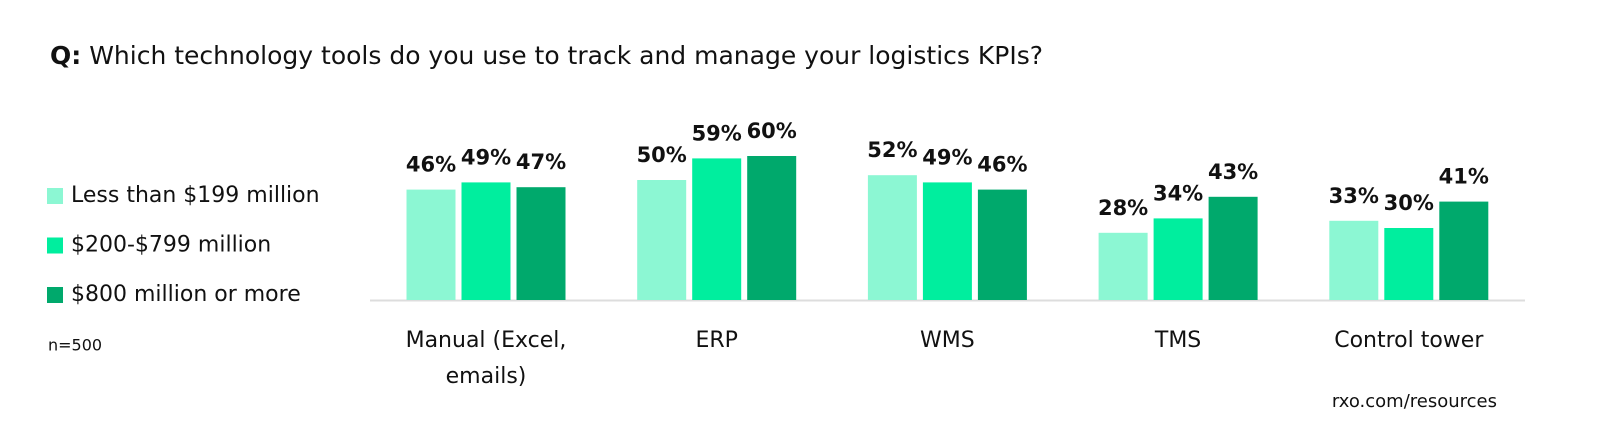 The height and width of the screenshot is (434, 1600). Describe the element at coordinates (195, 195) in the screenshot. I see `legend-label: Less than $199 million` at that location.